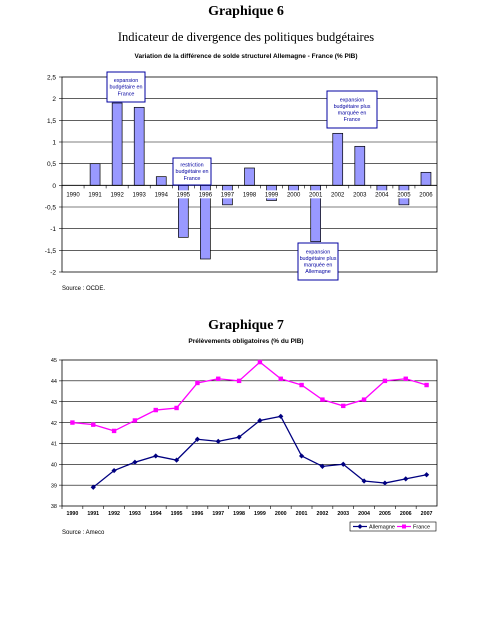 The height and width of the screenshot is (617, 492). What do you see at coordinates (192, 179) in the screenshot?
I see `chart6-annotation-text: France` at bounding box center [192, 179].